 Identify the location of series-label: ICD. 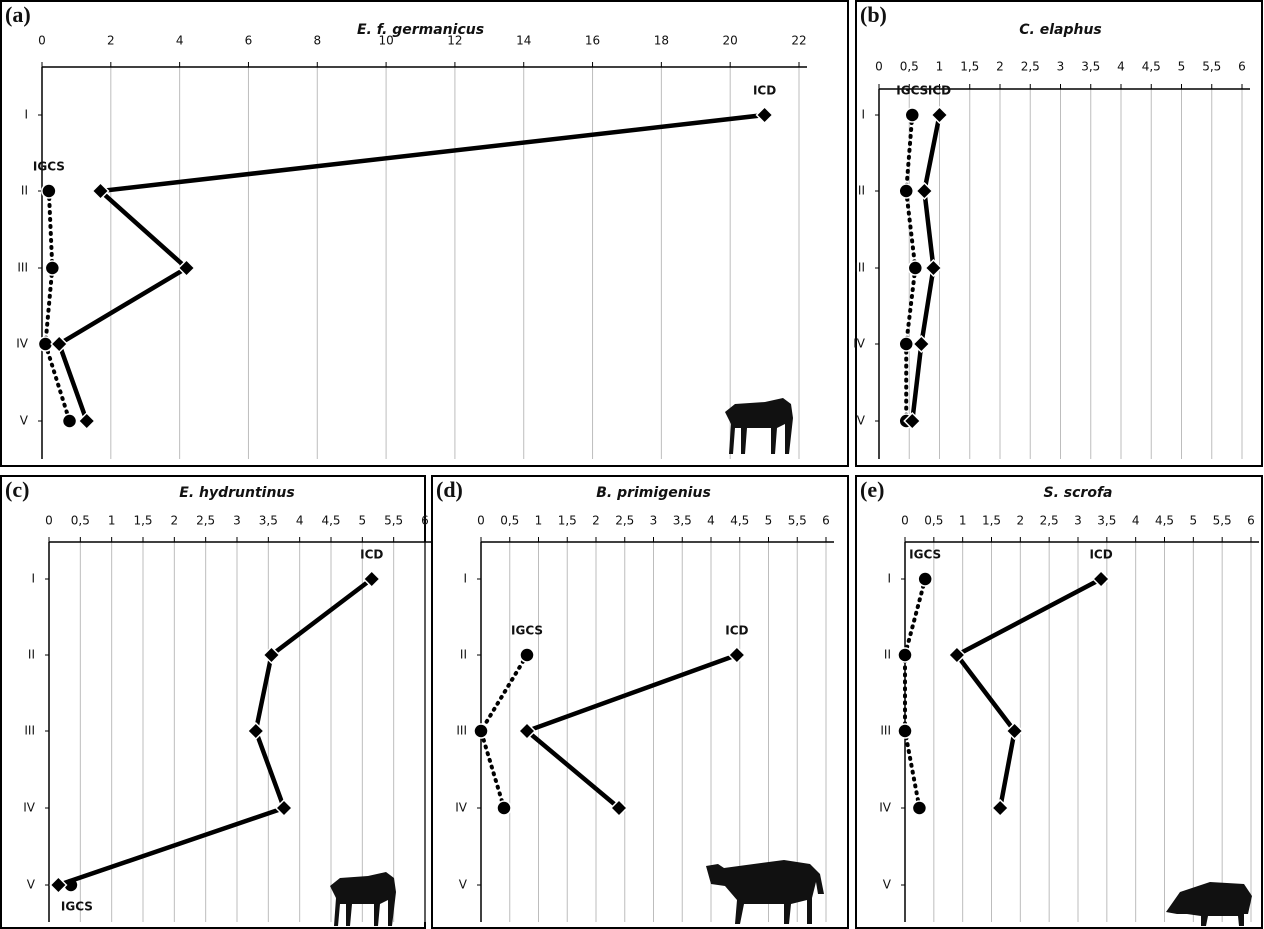
(1100, 555).